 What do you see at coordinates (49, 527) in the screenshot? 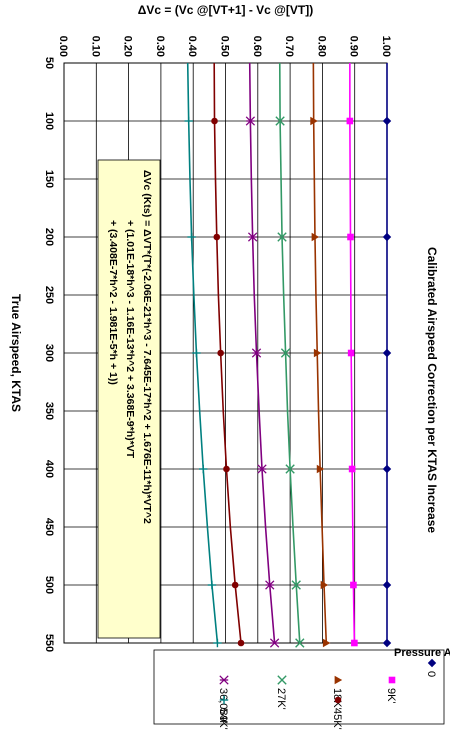
I see `x-tick-label: 450` at bounding box center [49, 527].